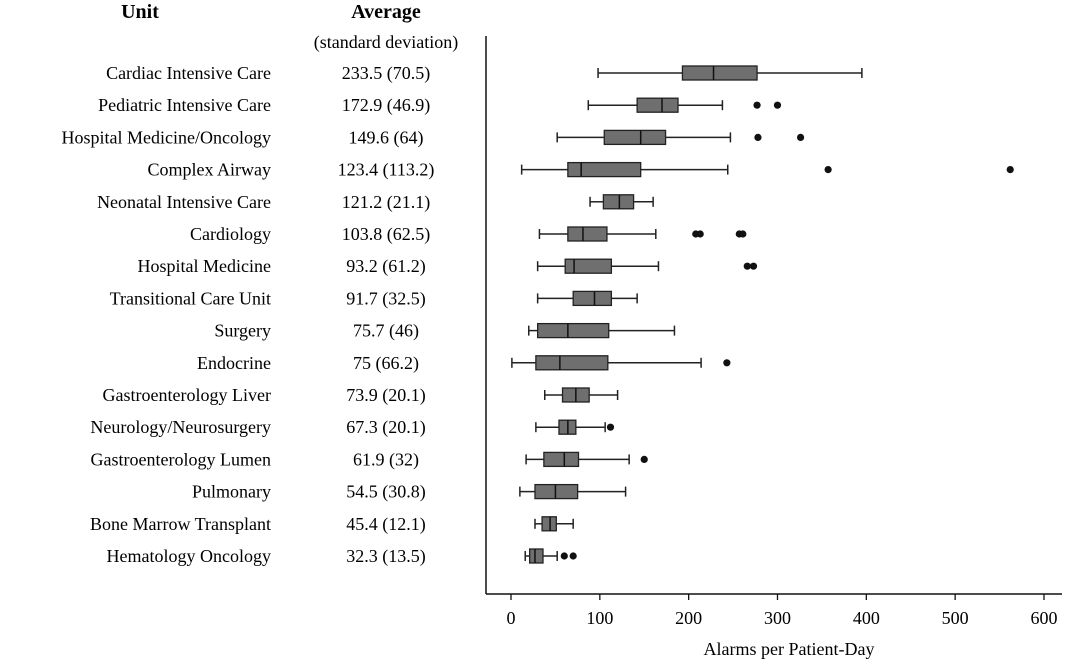 Image resolution: width=1067 pixels, height=661 pixels. What do you see at coordinates (386, 137) in the screenshot?
I see `average-value: 149.6 (64)` at bounding box center [386, 137].